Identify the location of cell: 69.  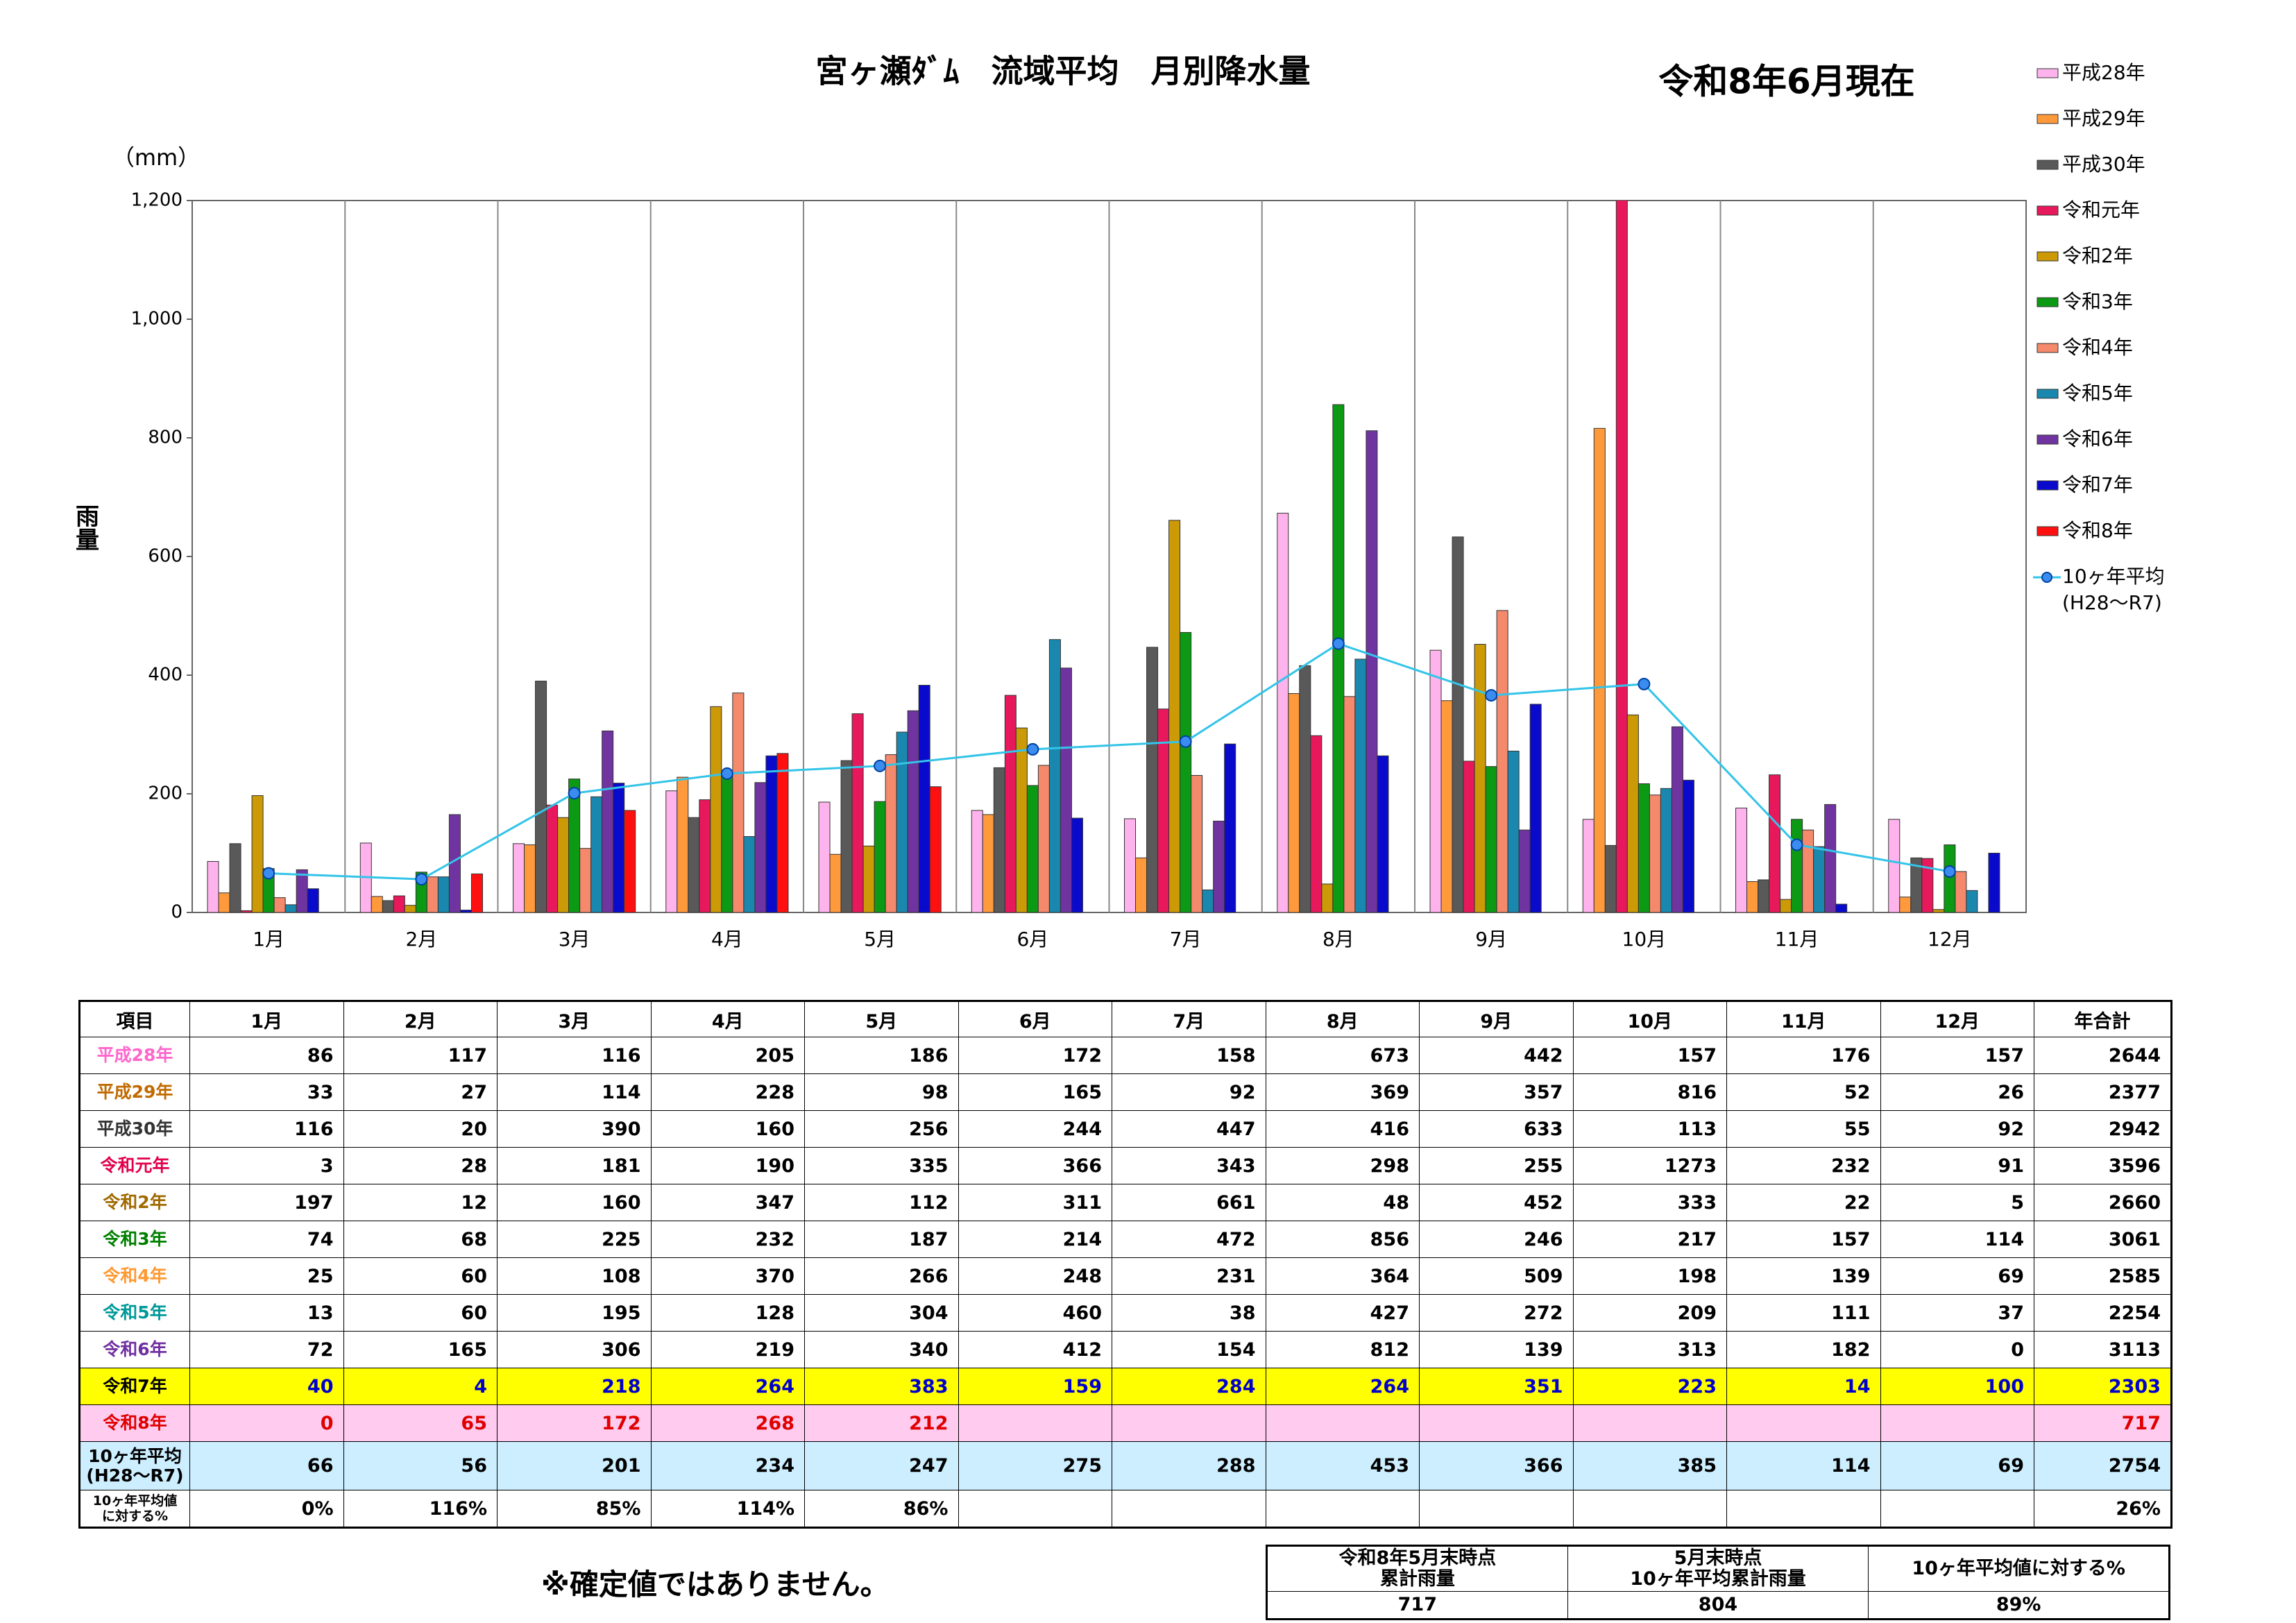
(1957, 1276).